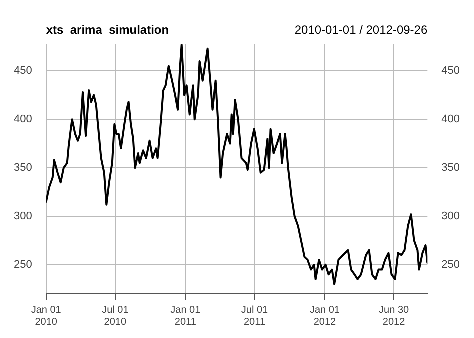  I want to click on y2-tick-label: 450, so click(451, 71).